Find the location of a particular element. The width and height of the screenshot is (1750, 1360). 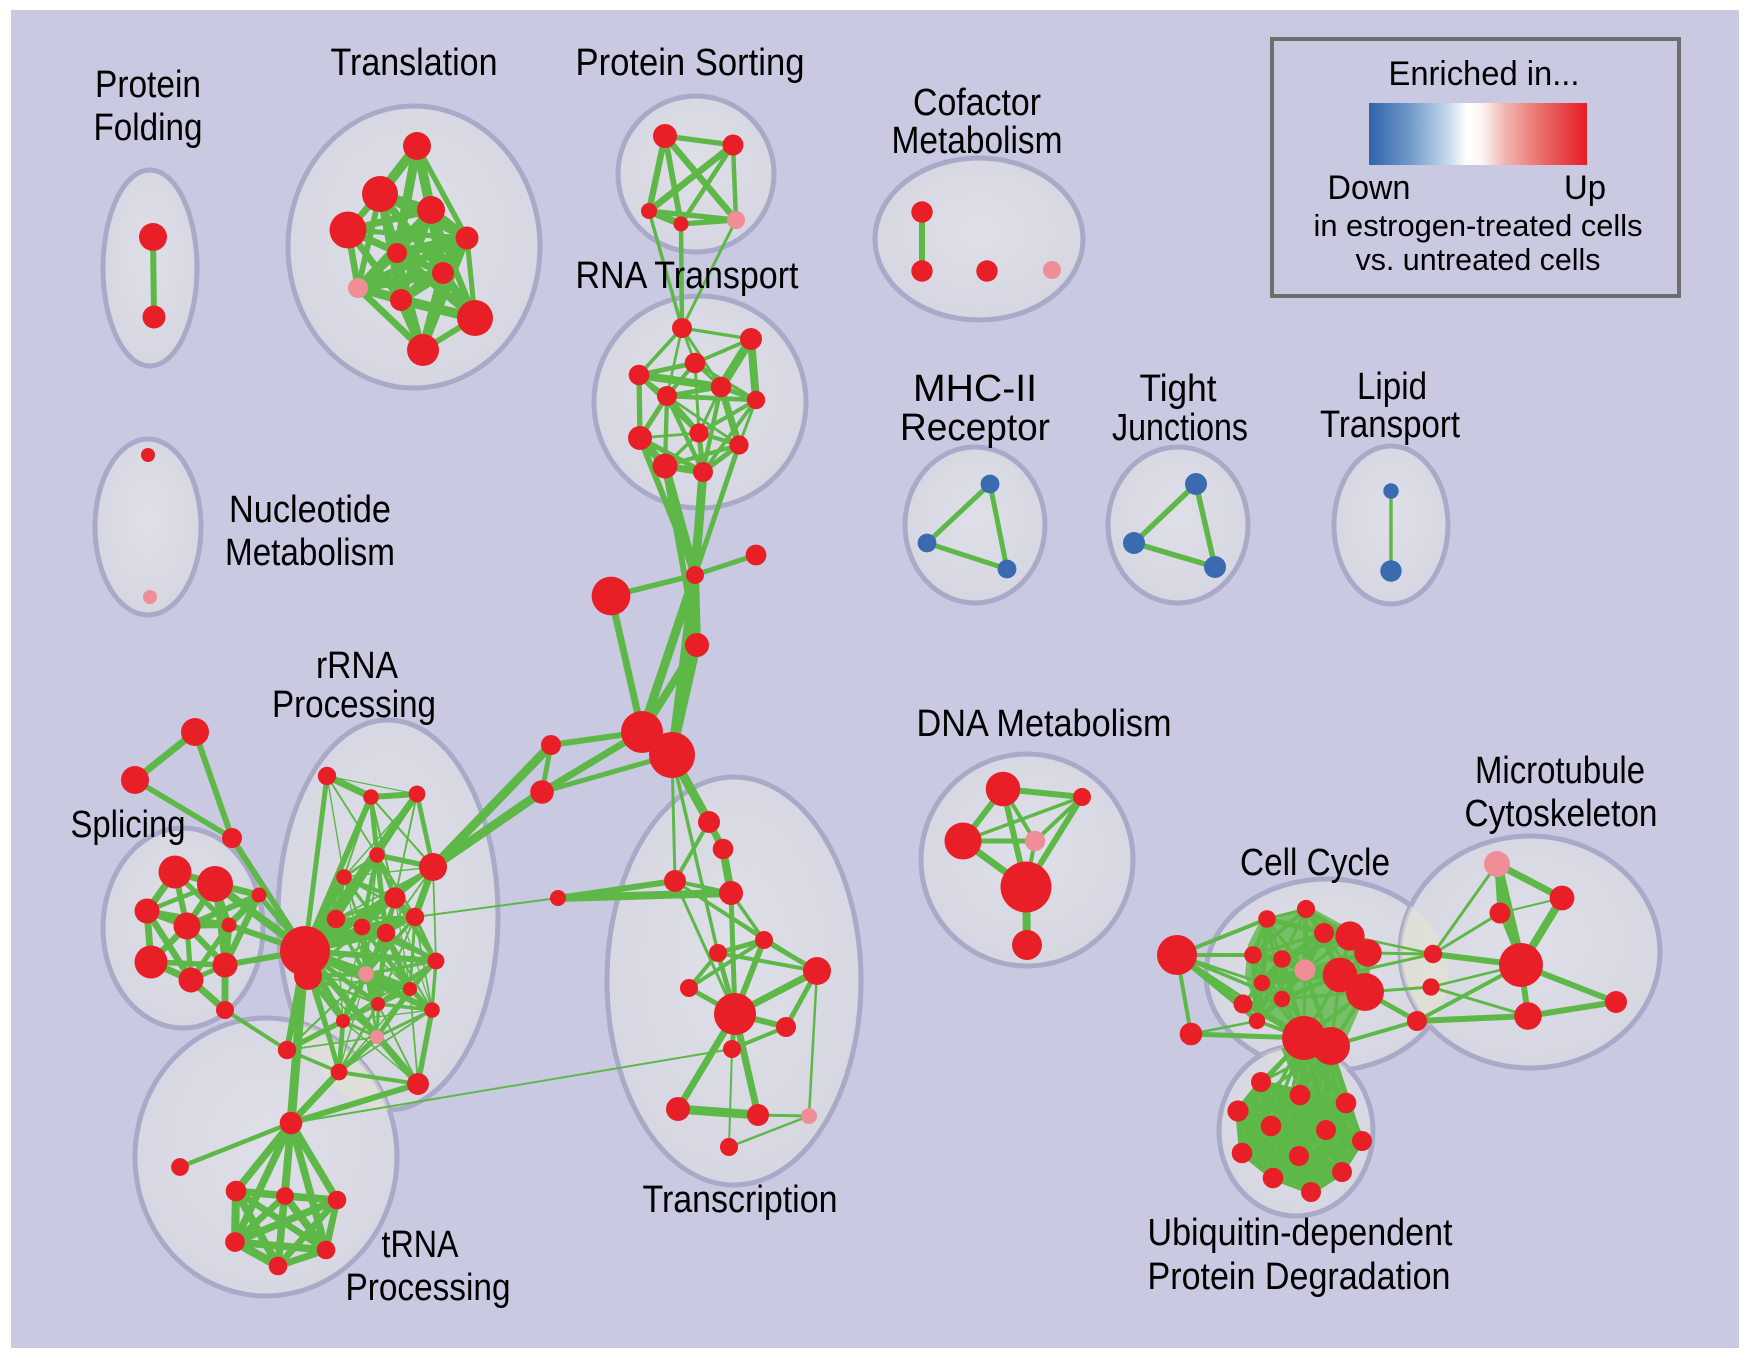

svg-text: in estrogen-treated cells is located at coordinates (1478, 225).